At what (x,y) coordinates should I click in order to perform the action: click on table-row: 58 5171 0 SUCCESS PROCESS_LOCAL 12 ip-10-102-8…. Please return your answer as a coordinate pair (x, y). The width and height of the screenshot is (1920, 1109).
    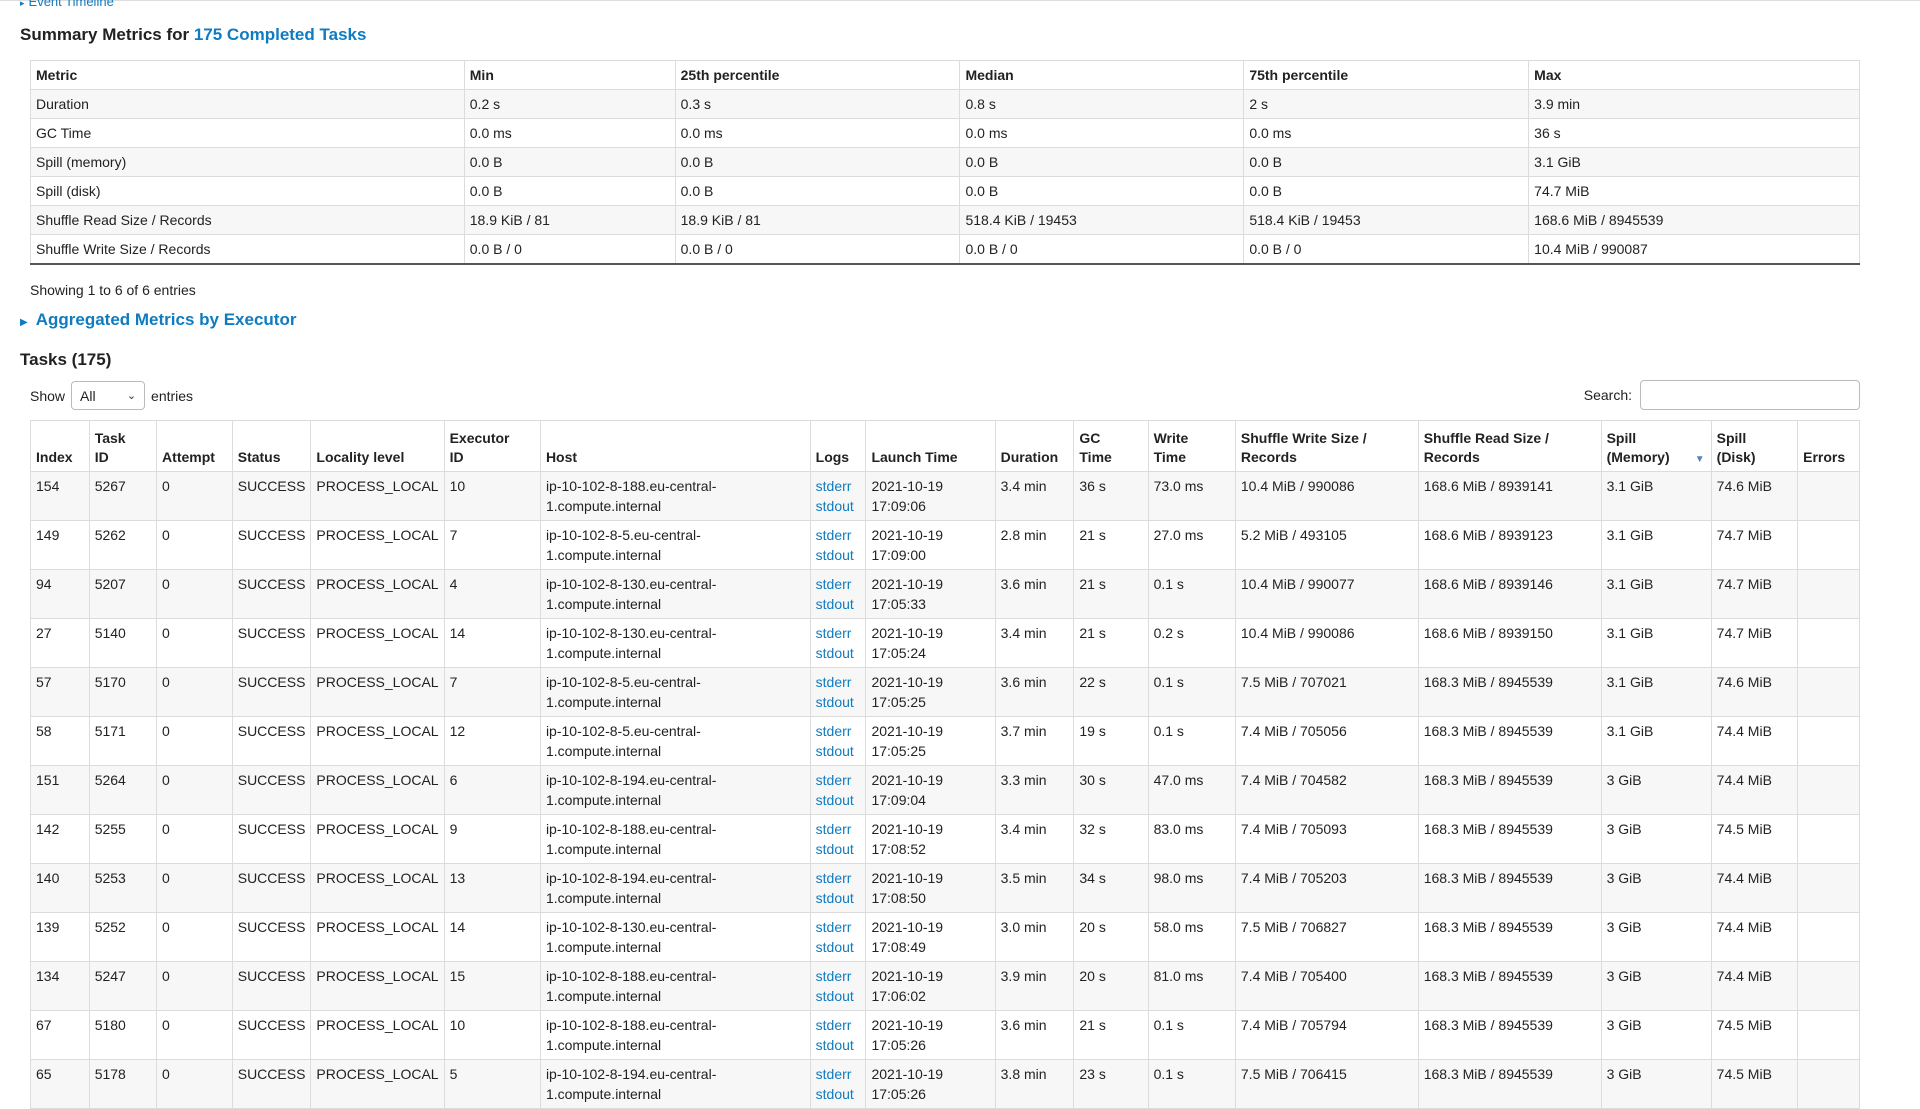
    Looking at the image, I should click on (945, 741).